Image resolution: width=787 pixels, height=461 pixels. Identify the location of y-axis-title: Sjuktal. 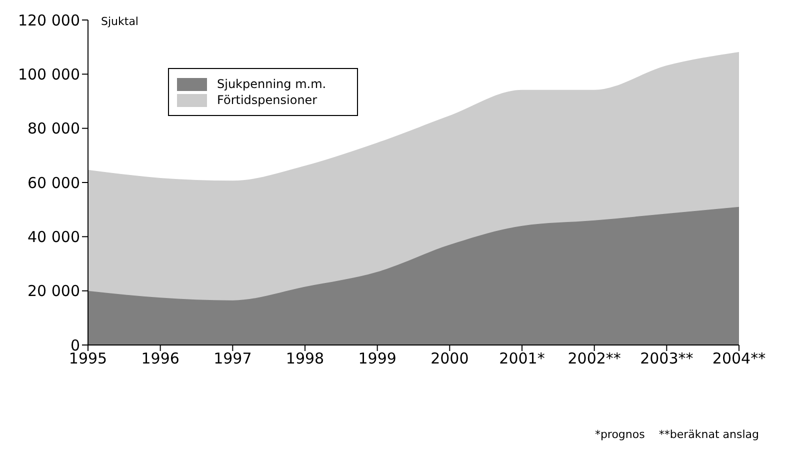
(119, 21).